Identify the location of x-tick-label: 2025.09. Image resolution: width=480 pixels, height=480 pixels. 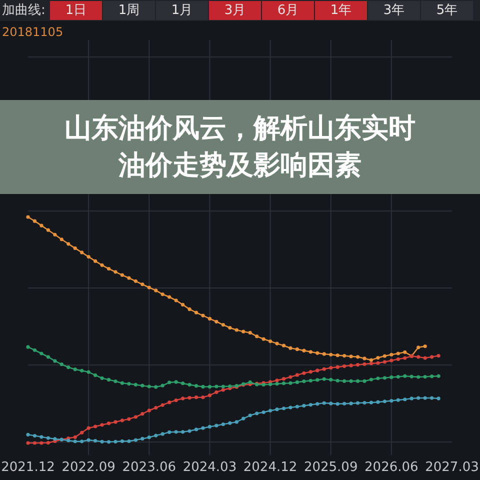
(331, 467).